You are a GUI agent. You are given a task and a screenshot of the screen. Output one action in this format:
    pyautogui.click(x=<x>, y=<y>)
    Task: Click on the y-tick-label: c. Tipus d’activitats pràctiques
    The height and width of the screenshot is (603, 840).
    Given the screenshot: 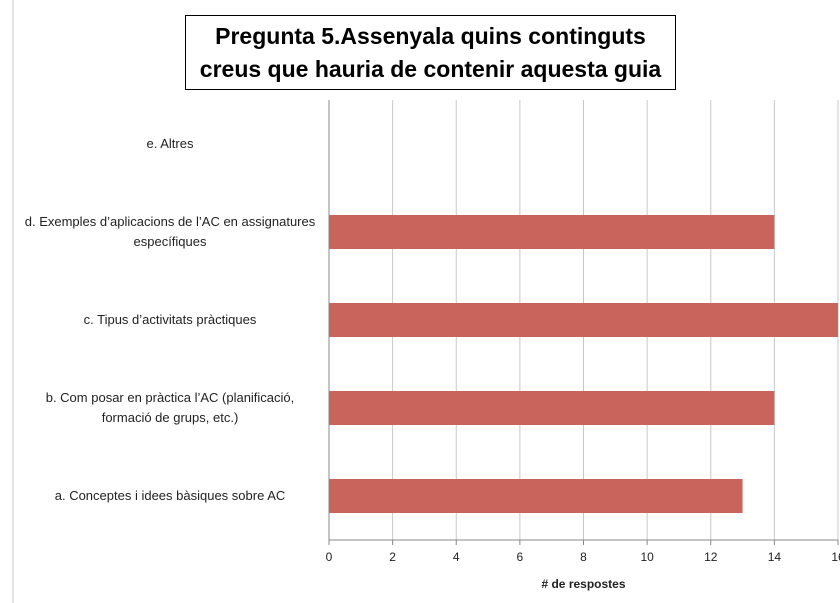 What is the action you would take?
    pyautogui.click(x=170, y=319)
    